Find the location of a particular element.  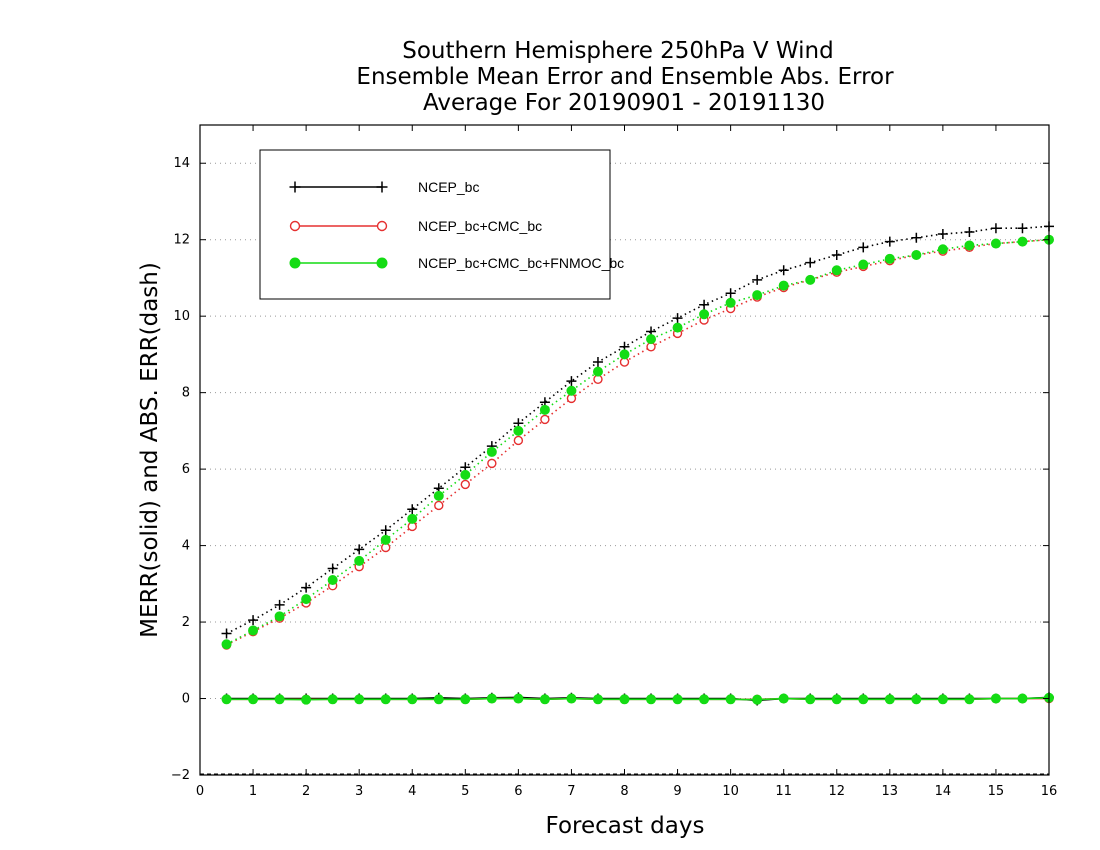

x-tick-label: 4 is located at coordinates (412, 791).